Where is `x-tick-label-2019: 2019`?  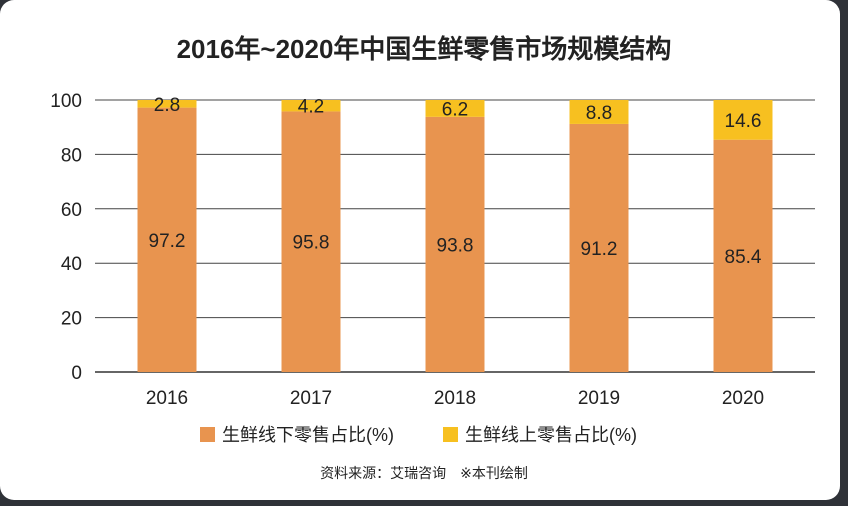
x-tick-label-2019: 2019 is located at coordinates (599, 398).